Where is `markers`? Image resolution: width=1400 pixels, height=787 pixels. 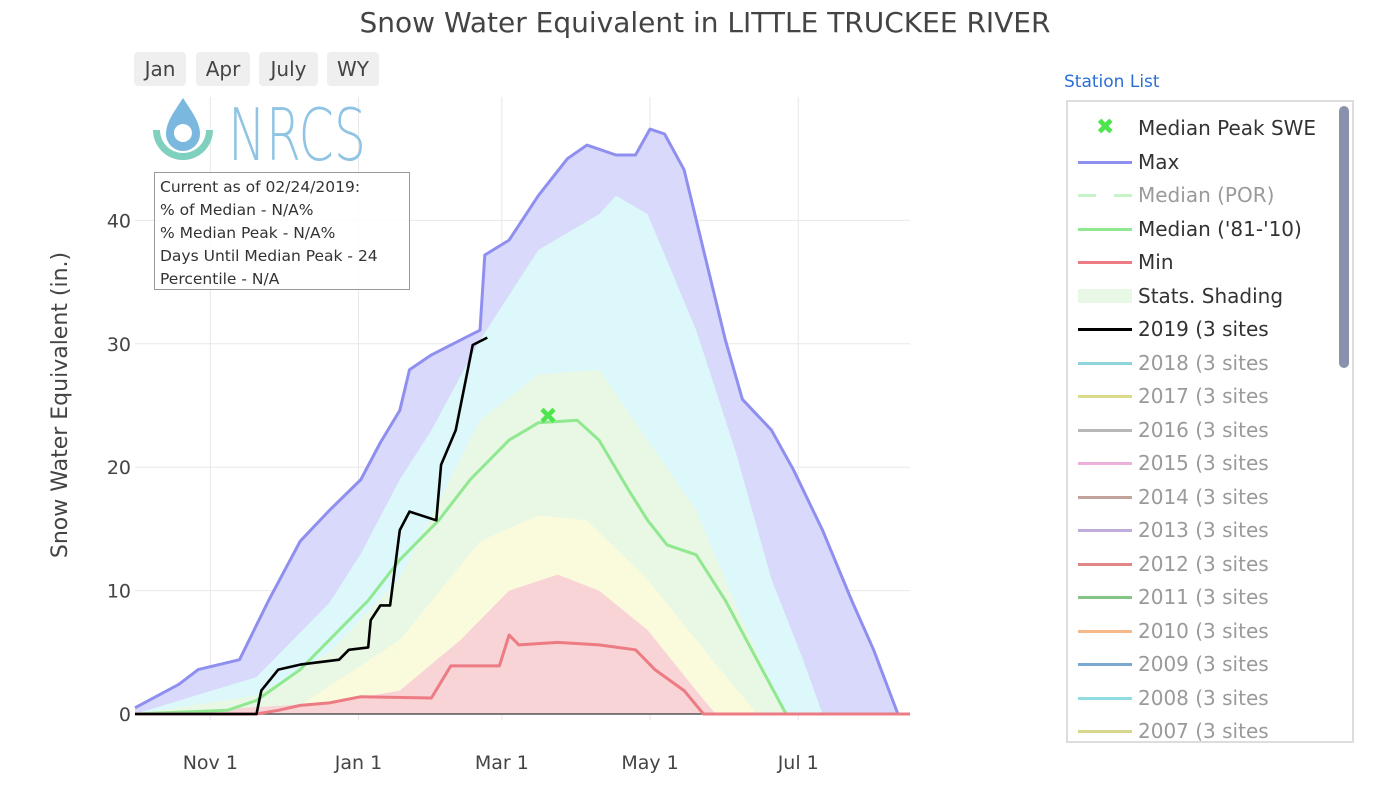 markers is located at coordinates (548, 415).